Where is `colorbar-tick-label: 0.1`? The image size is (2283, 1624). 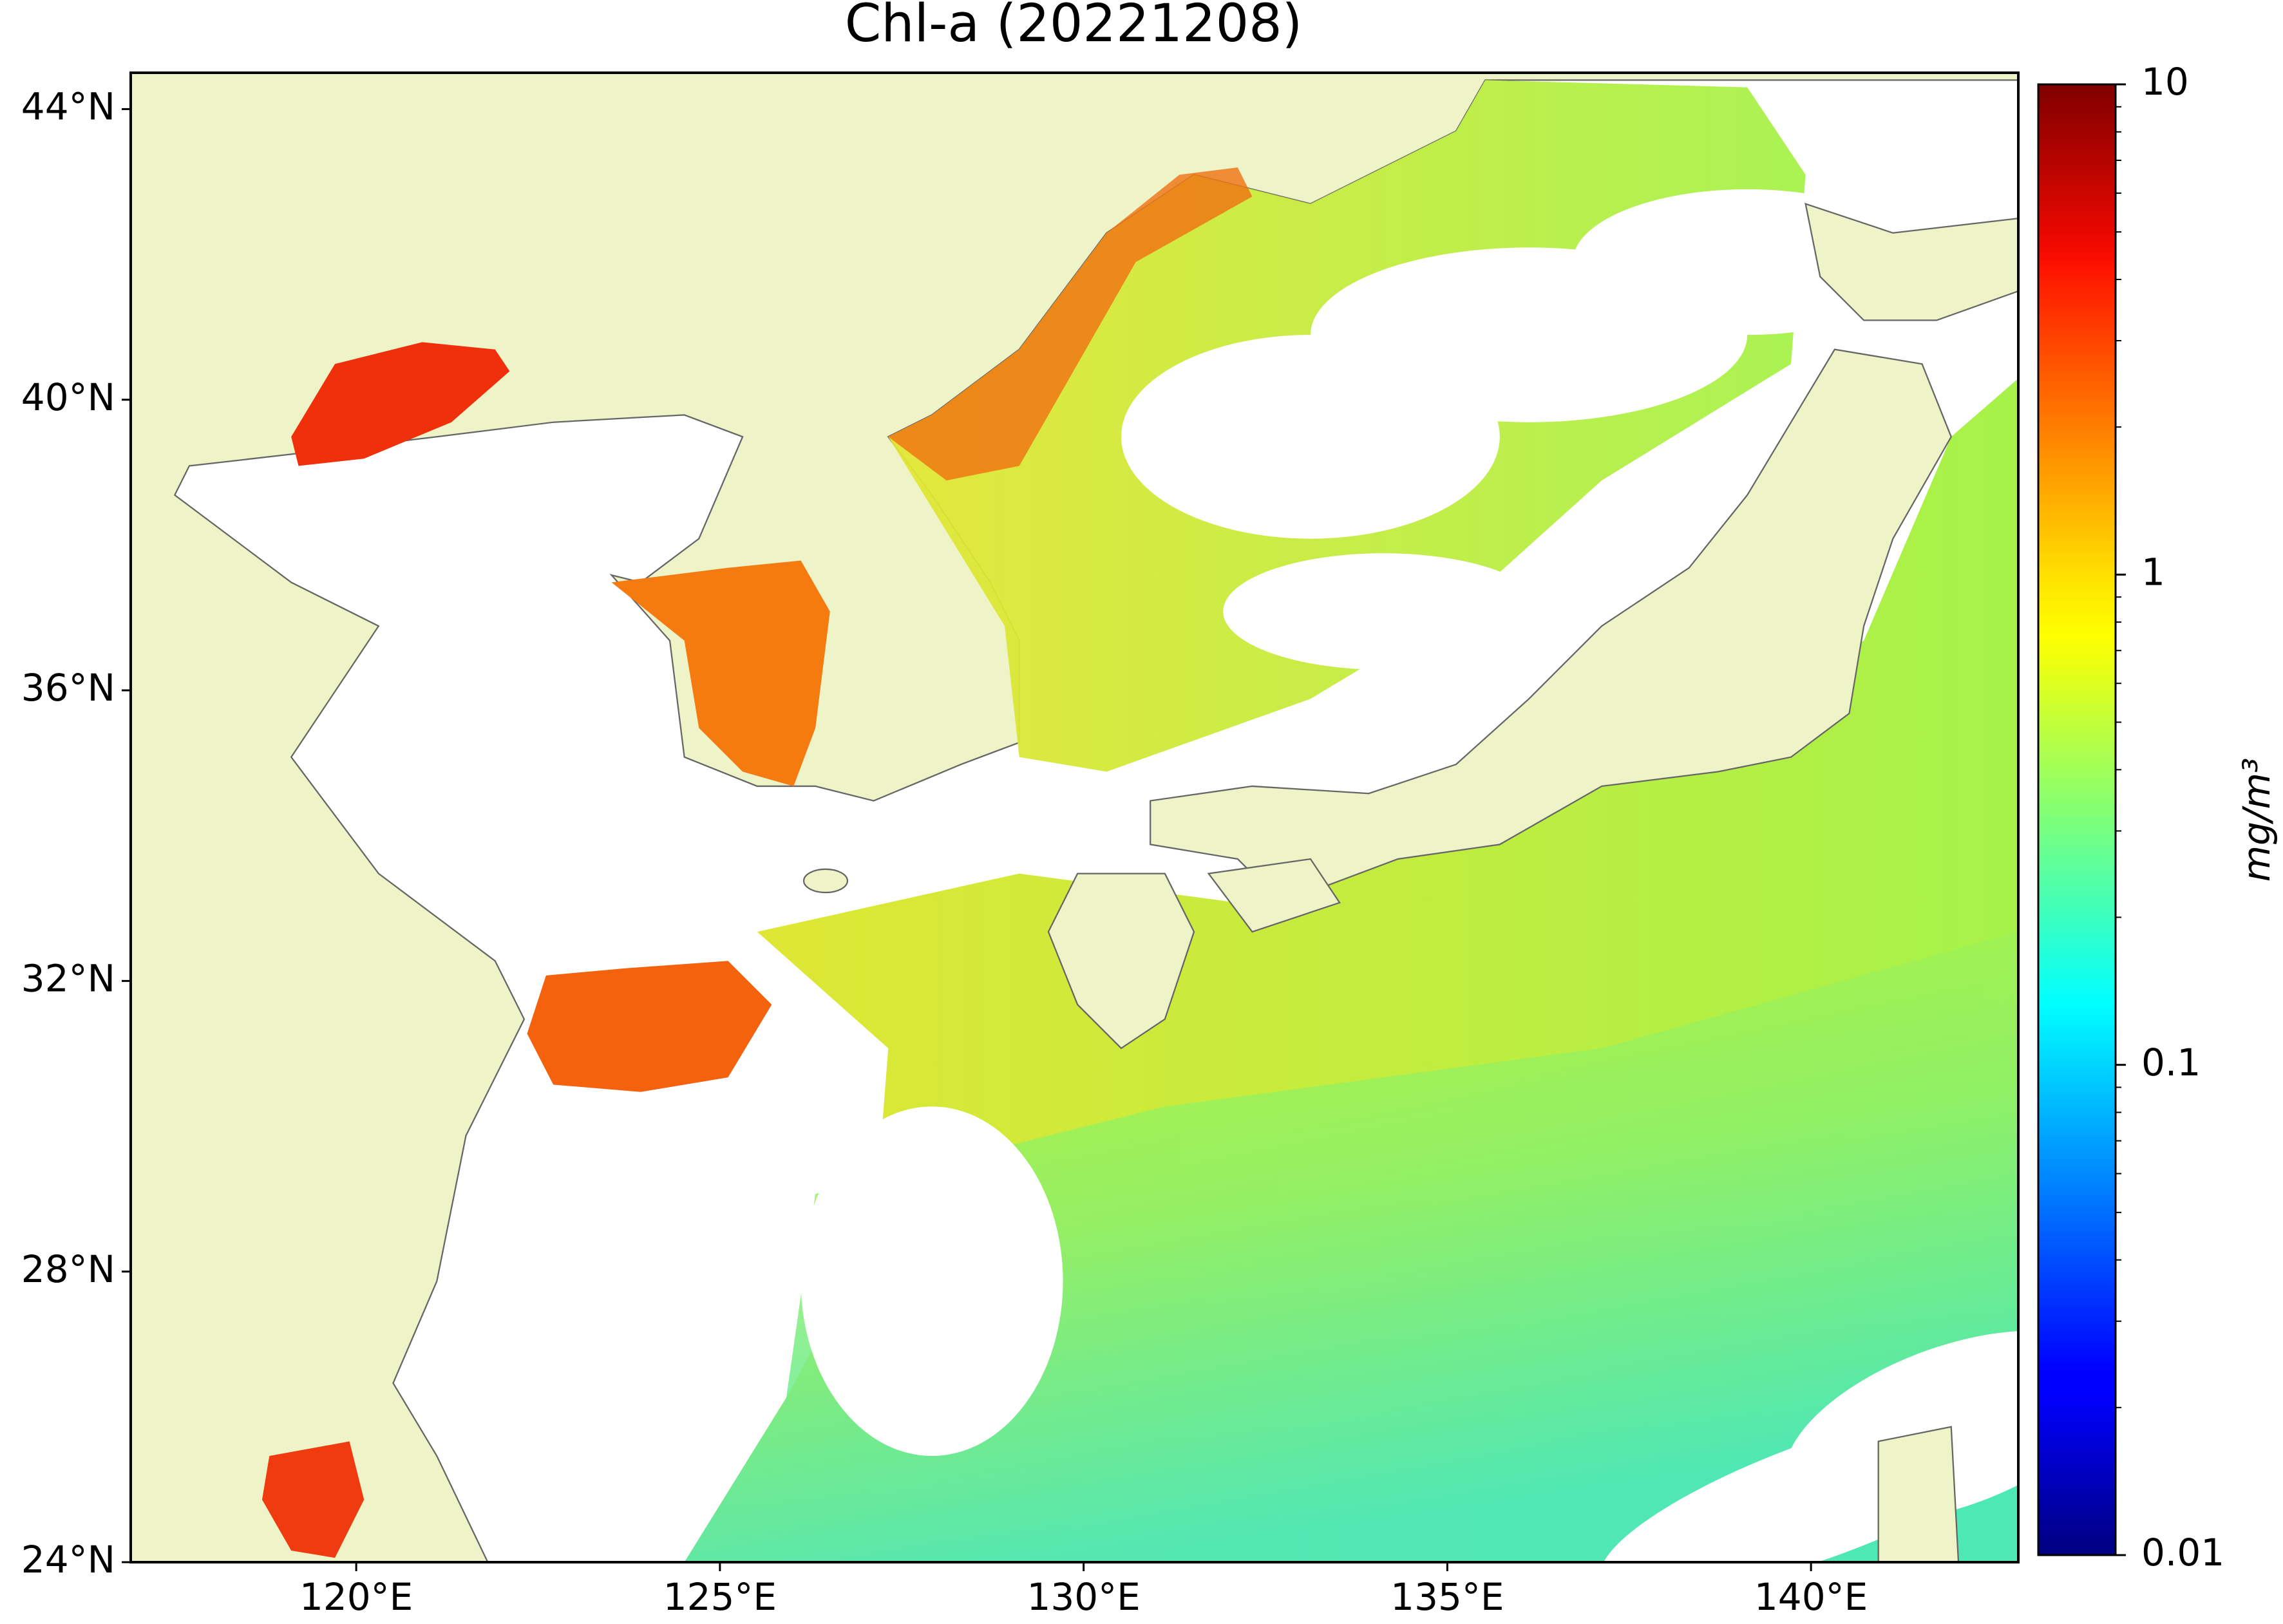 colorbar-tick-label: 0.1 is located at coordinates (2171, 1063).